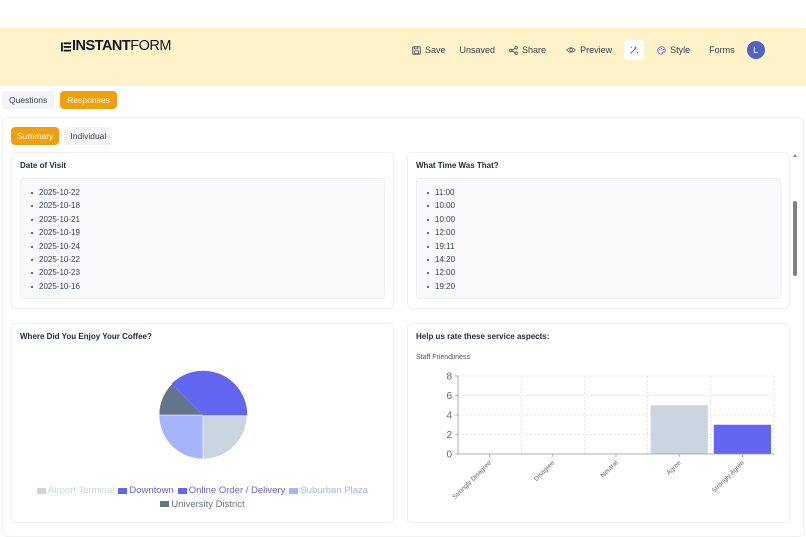  I want to click on svg-text: Strongly Disagree, so click(473, 480).